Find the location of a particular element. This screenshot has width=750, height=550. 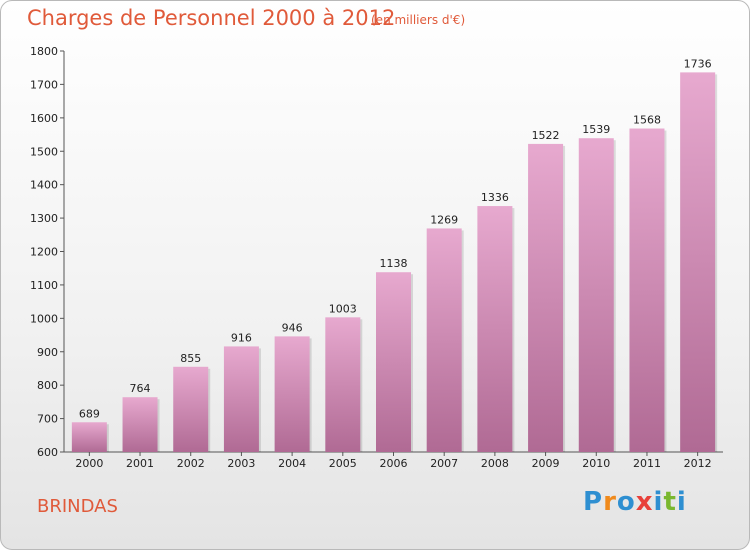

y-tick-label: 600 is located at coordinates (47, 452).